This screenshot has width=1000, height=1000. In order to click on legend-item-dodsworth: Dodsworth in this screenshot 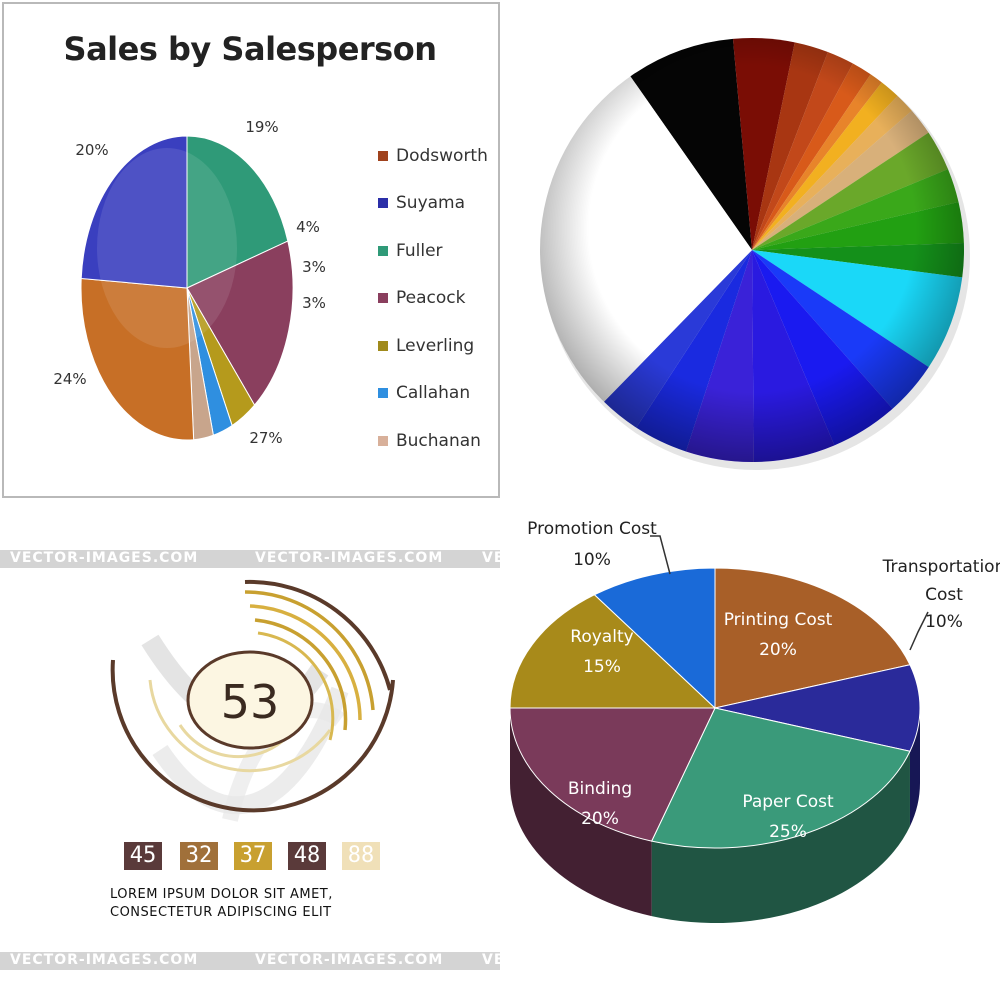, I will do `click(433, 156)`.